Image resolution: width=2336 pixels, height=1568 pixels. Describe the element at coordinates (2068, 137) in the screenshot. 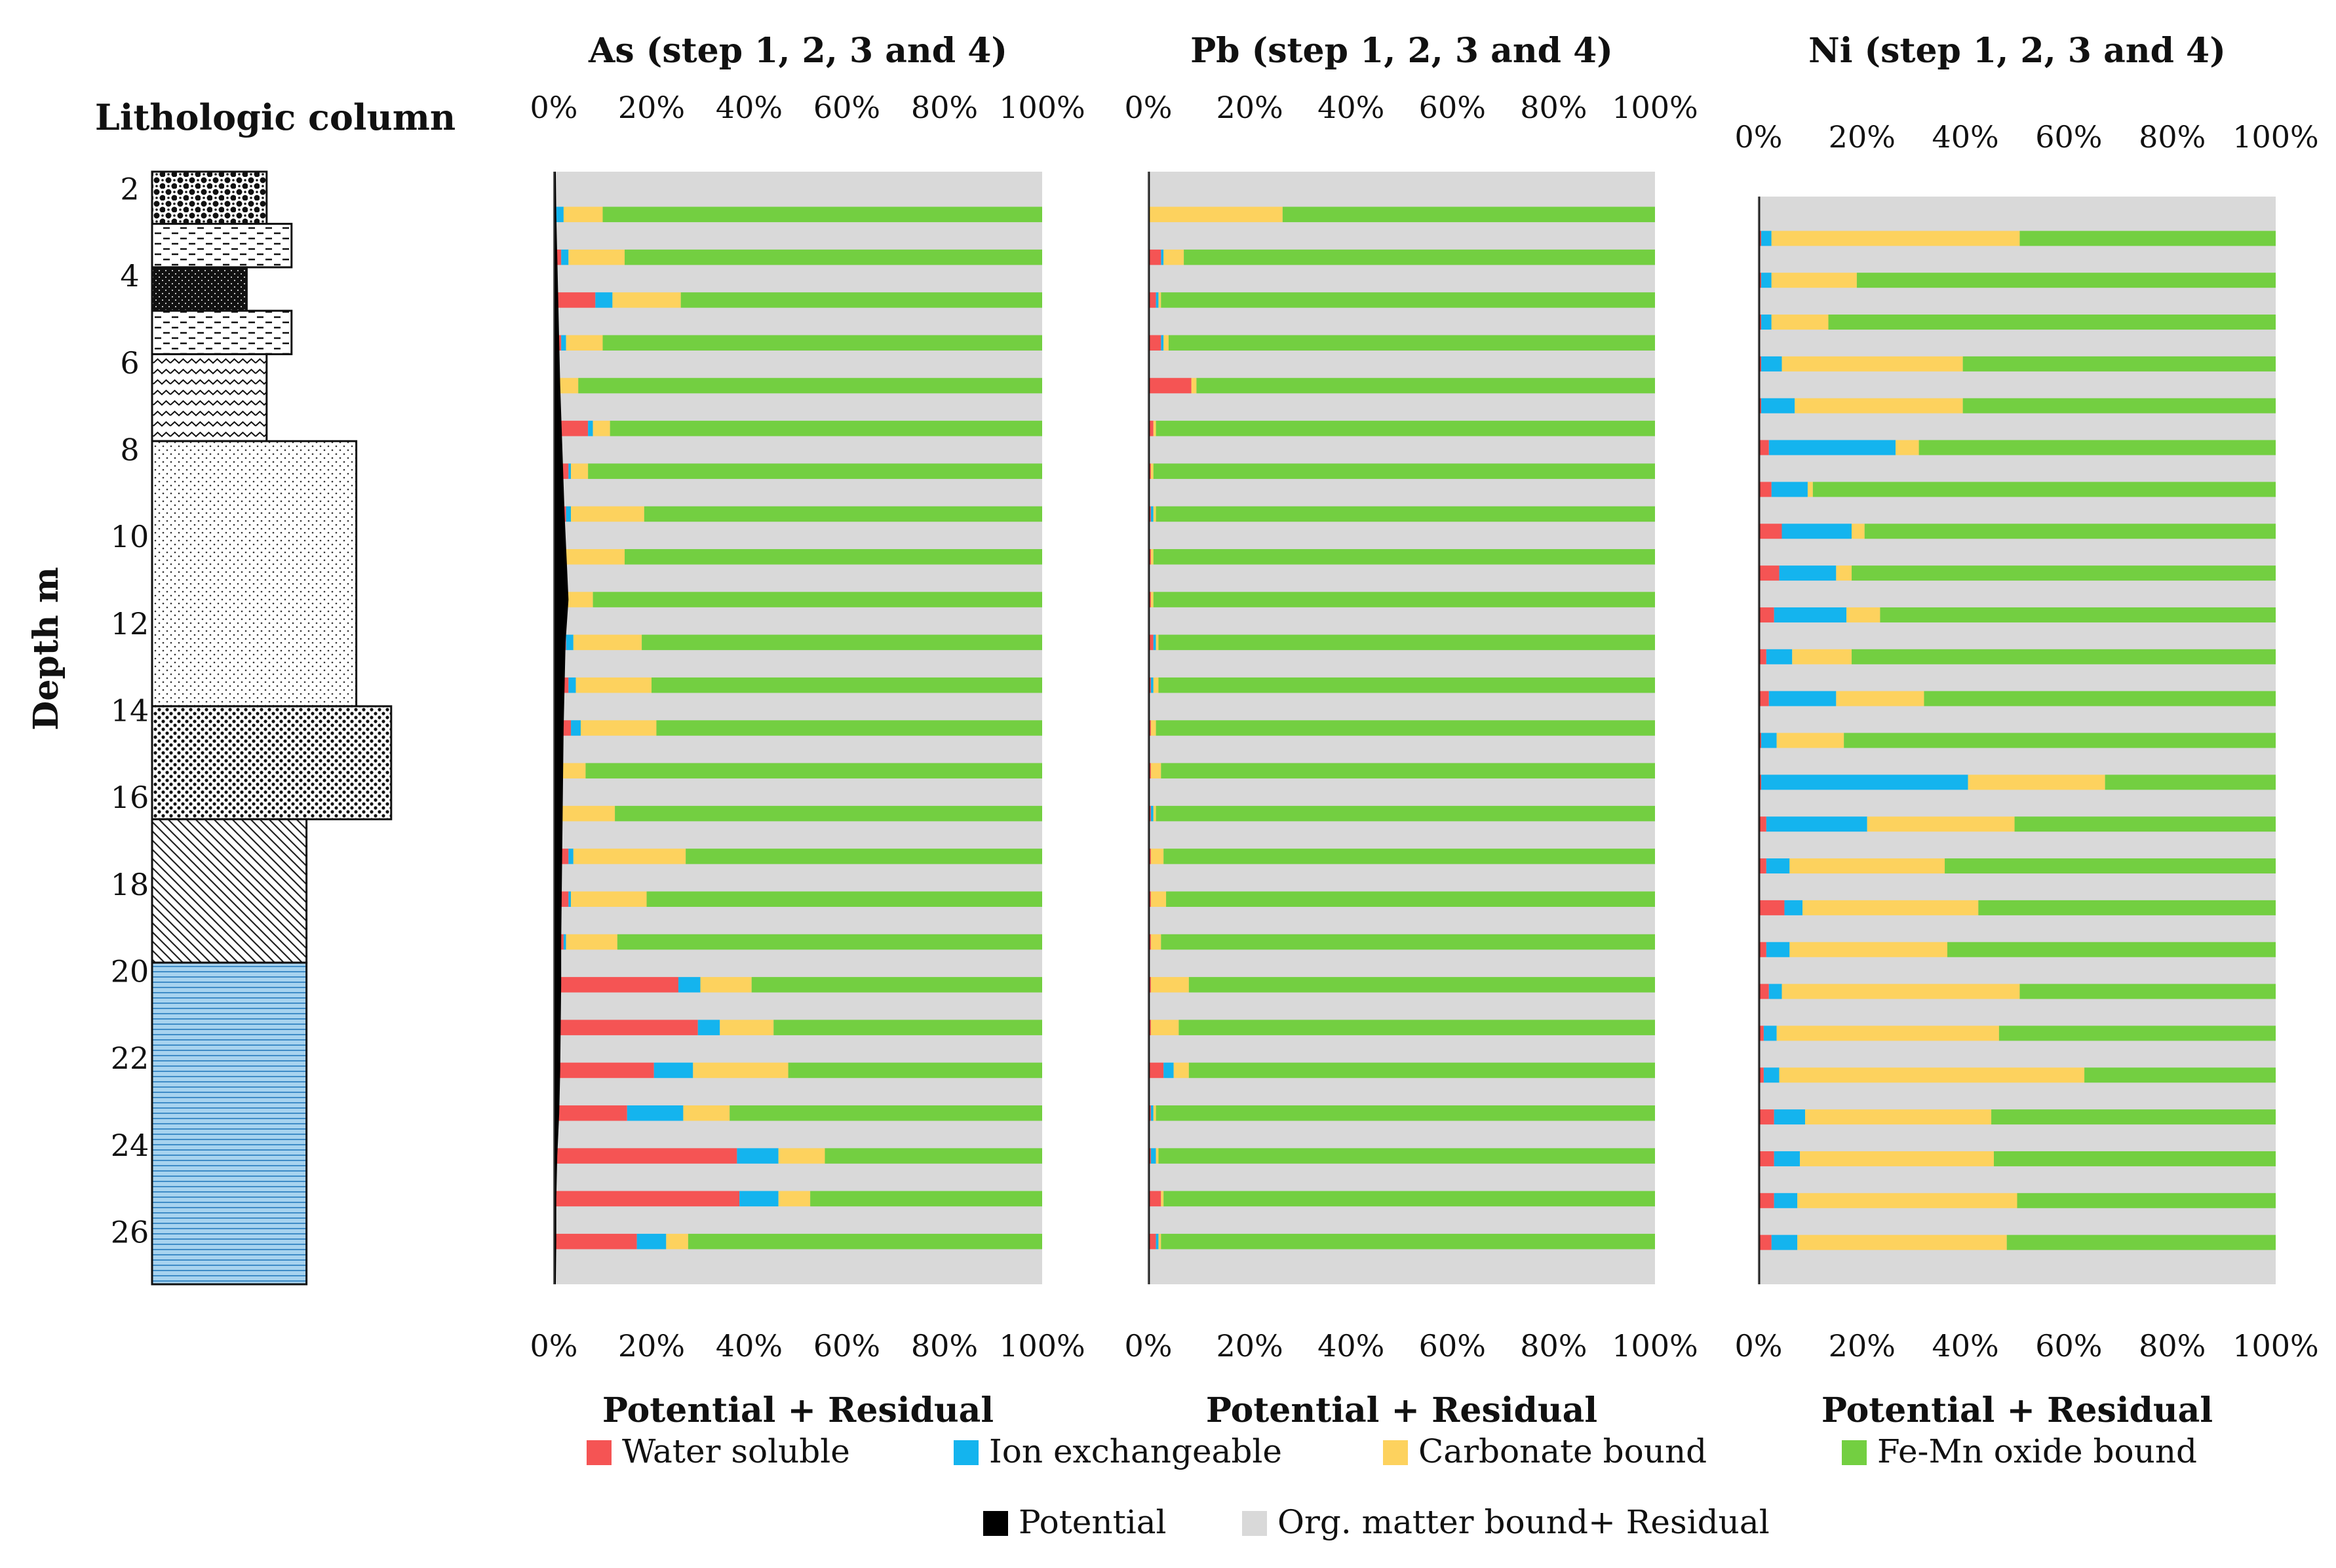

I see `top-tick-label: 60%` at that location.